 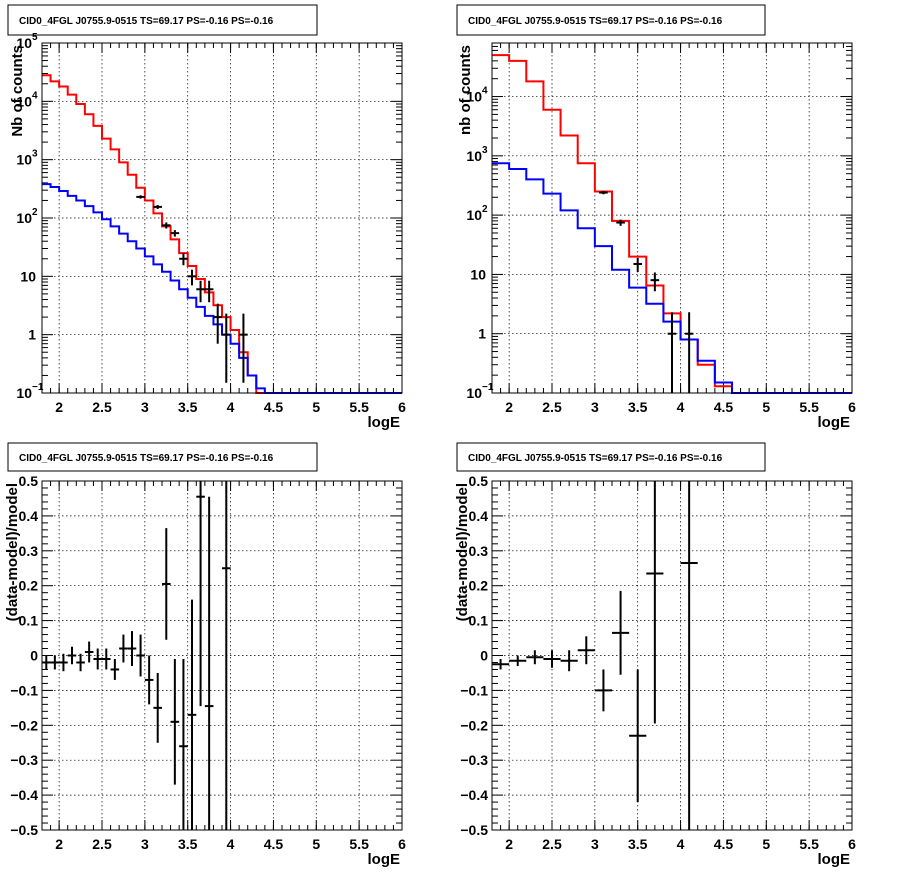 What do you see at coordinates (29, 516) in the screenshot?
I see `y-tick-label: 0.4` at bounding box center [29, 516].